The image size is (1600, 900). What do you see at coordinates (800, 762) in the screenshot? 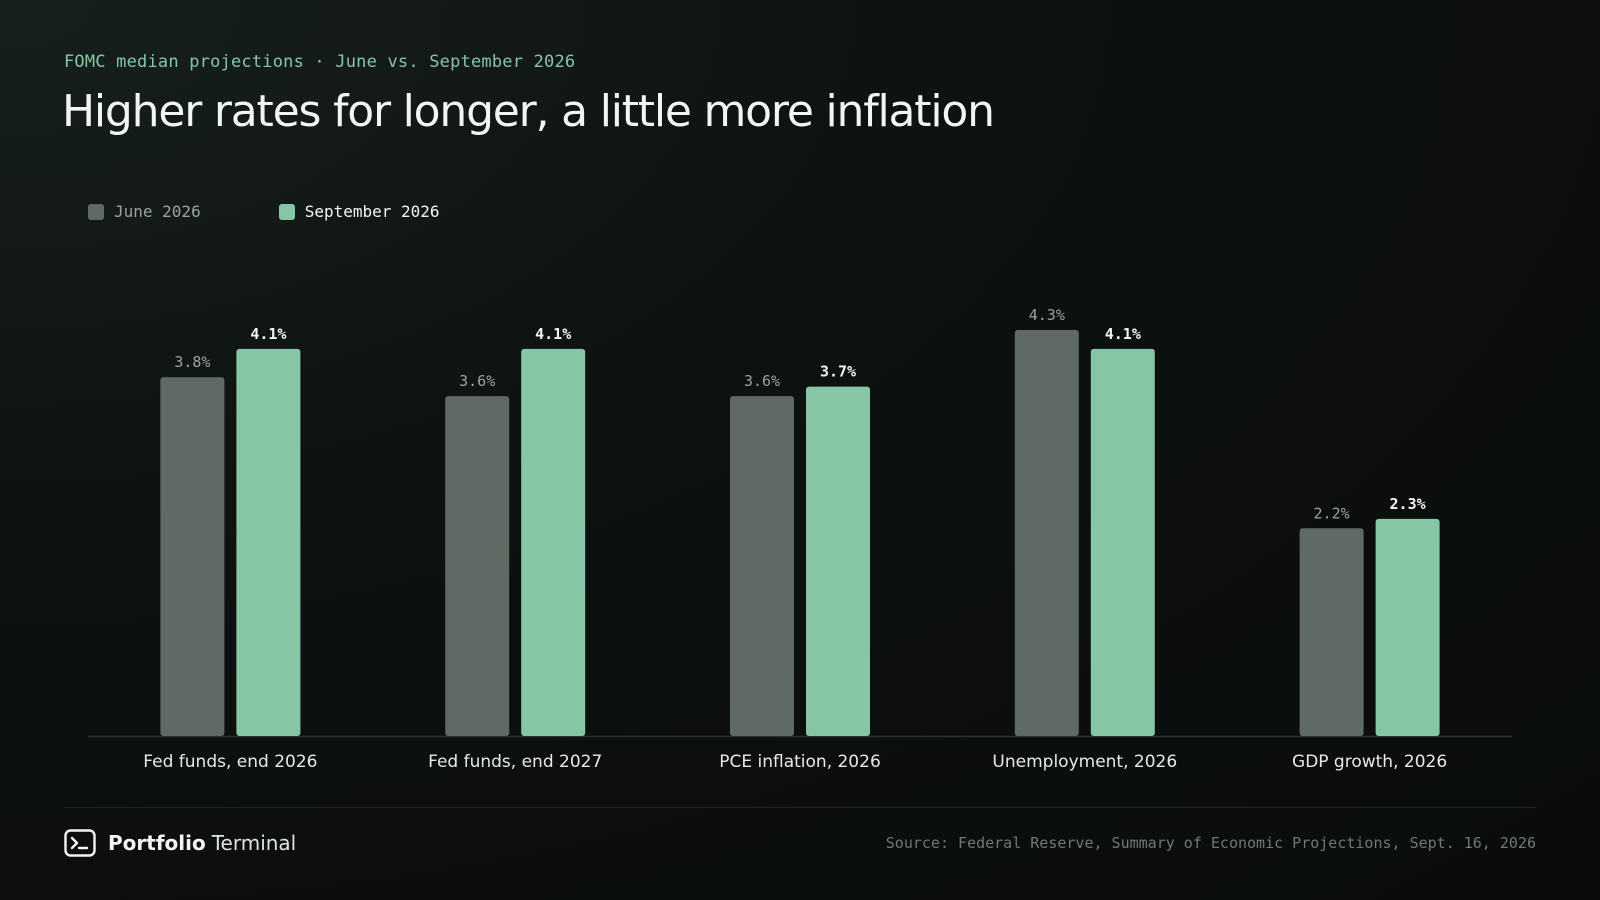
I see `category-label-2: PCE inflation, 2026` at bounding box center [800, 762].